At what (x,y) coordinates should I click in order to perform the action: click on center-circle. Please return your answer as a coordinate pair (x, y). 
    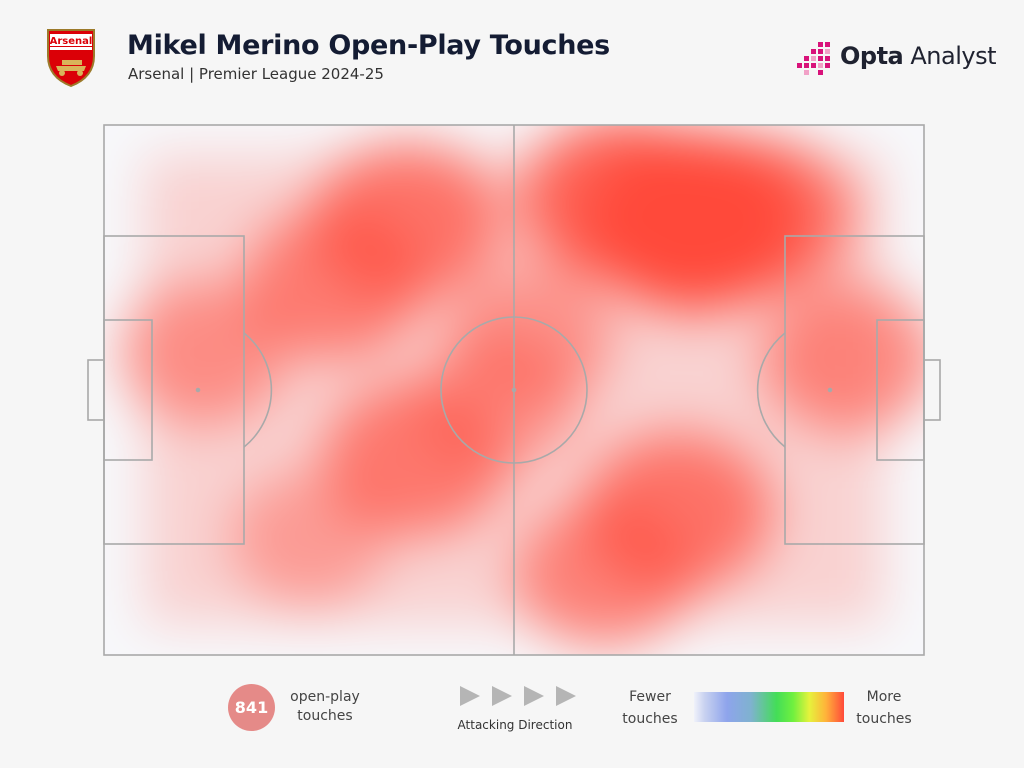
    Looking at the image, I should click on (514, 390).